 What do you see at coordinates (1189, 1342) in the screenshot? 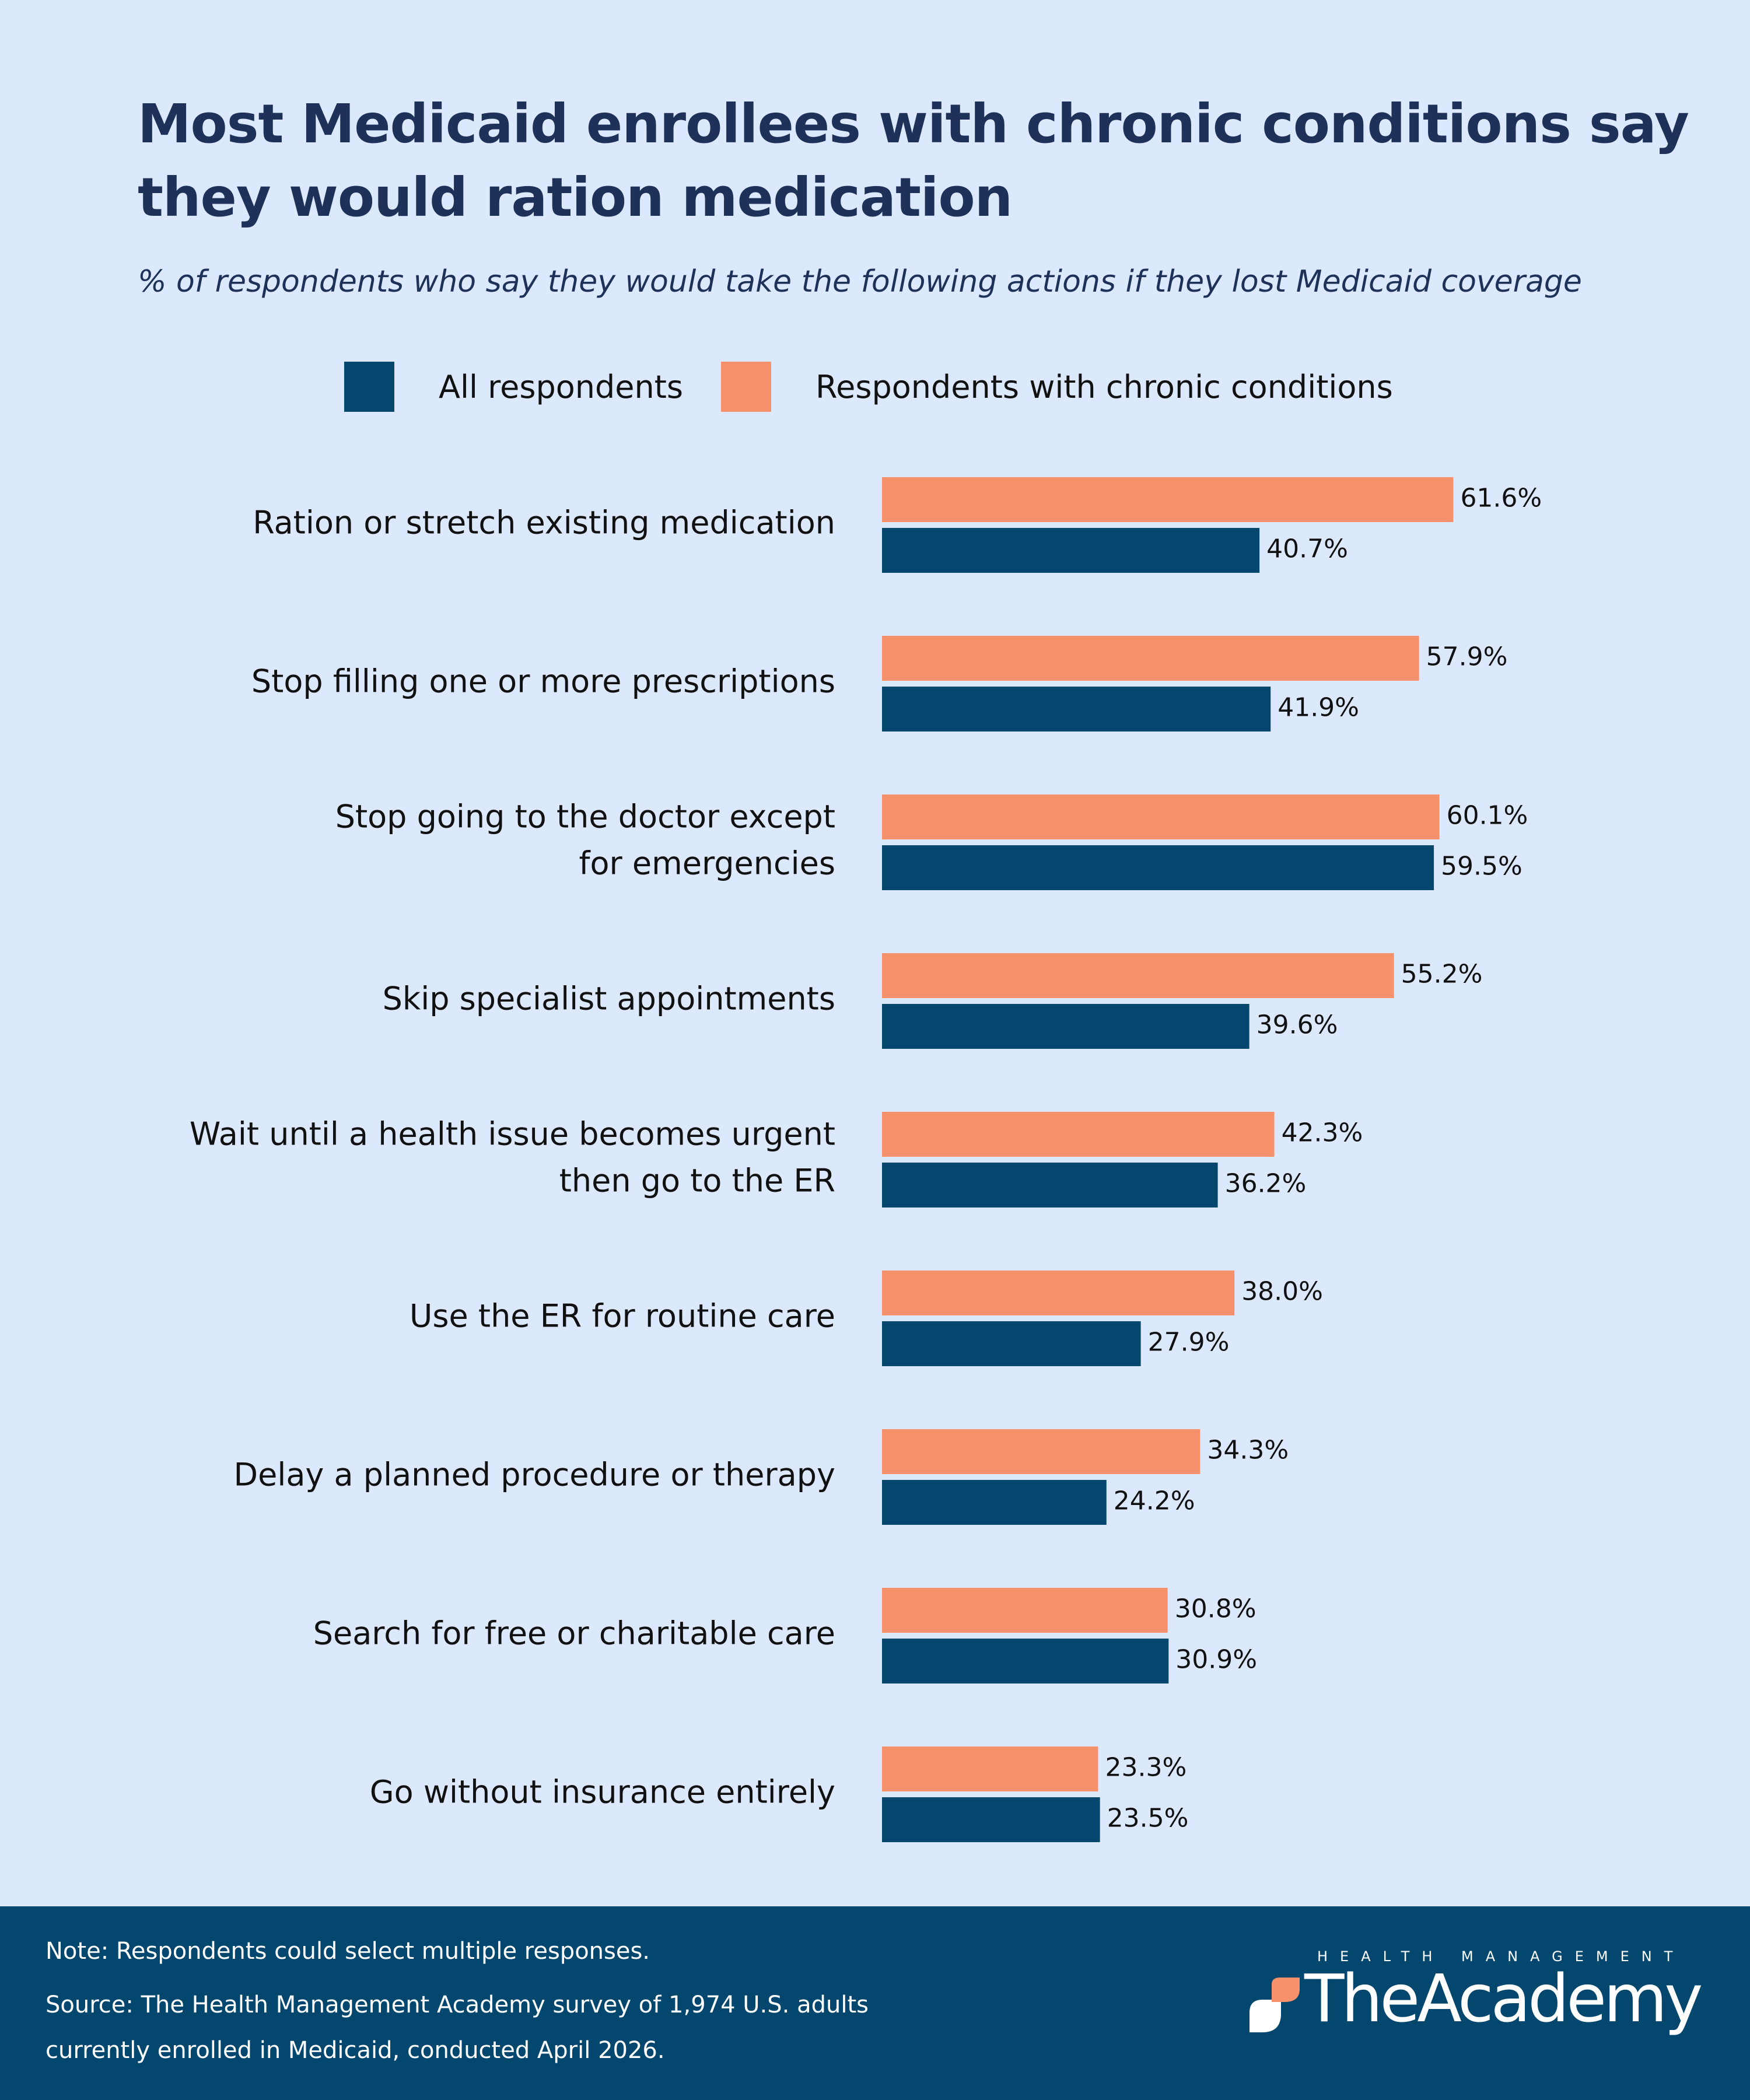
I see `value-label: 27.9%` at bounding box center [1189, 1342].